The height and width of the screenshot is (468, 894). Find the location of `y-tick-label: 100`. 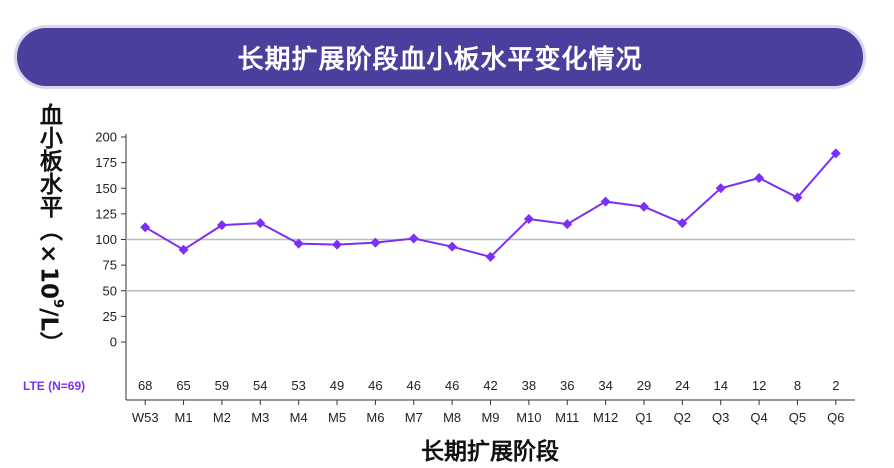

y-tick-label: 100 is located at coordinates (106, 239).